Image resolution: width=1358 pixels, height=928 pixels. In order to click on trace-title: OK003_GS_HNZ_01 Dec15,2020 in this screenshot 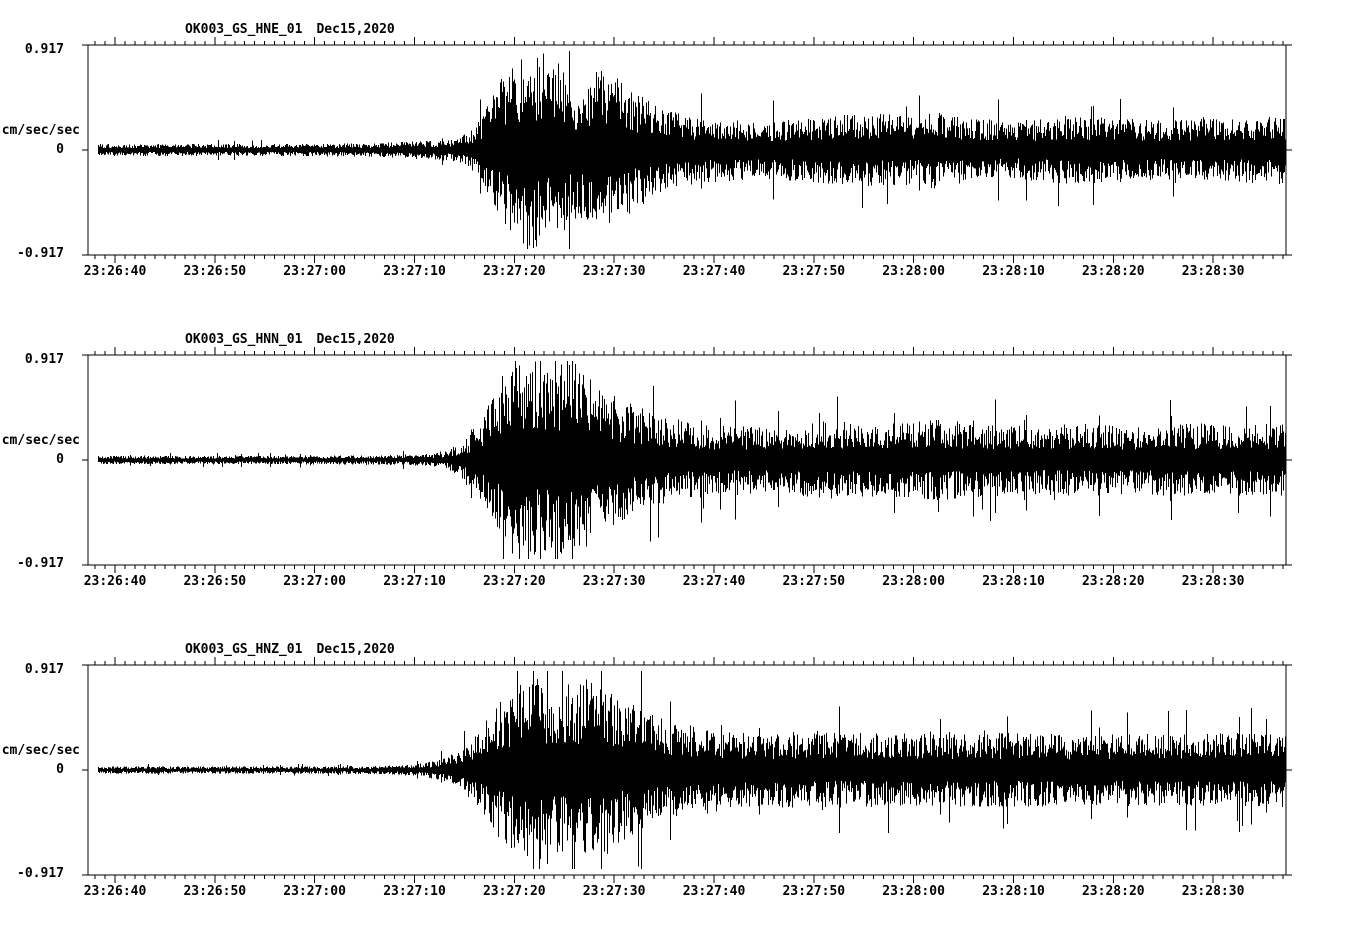, I will do `click(290, 649)`.